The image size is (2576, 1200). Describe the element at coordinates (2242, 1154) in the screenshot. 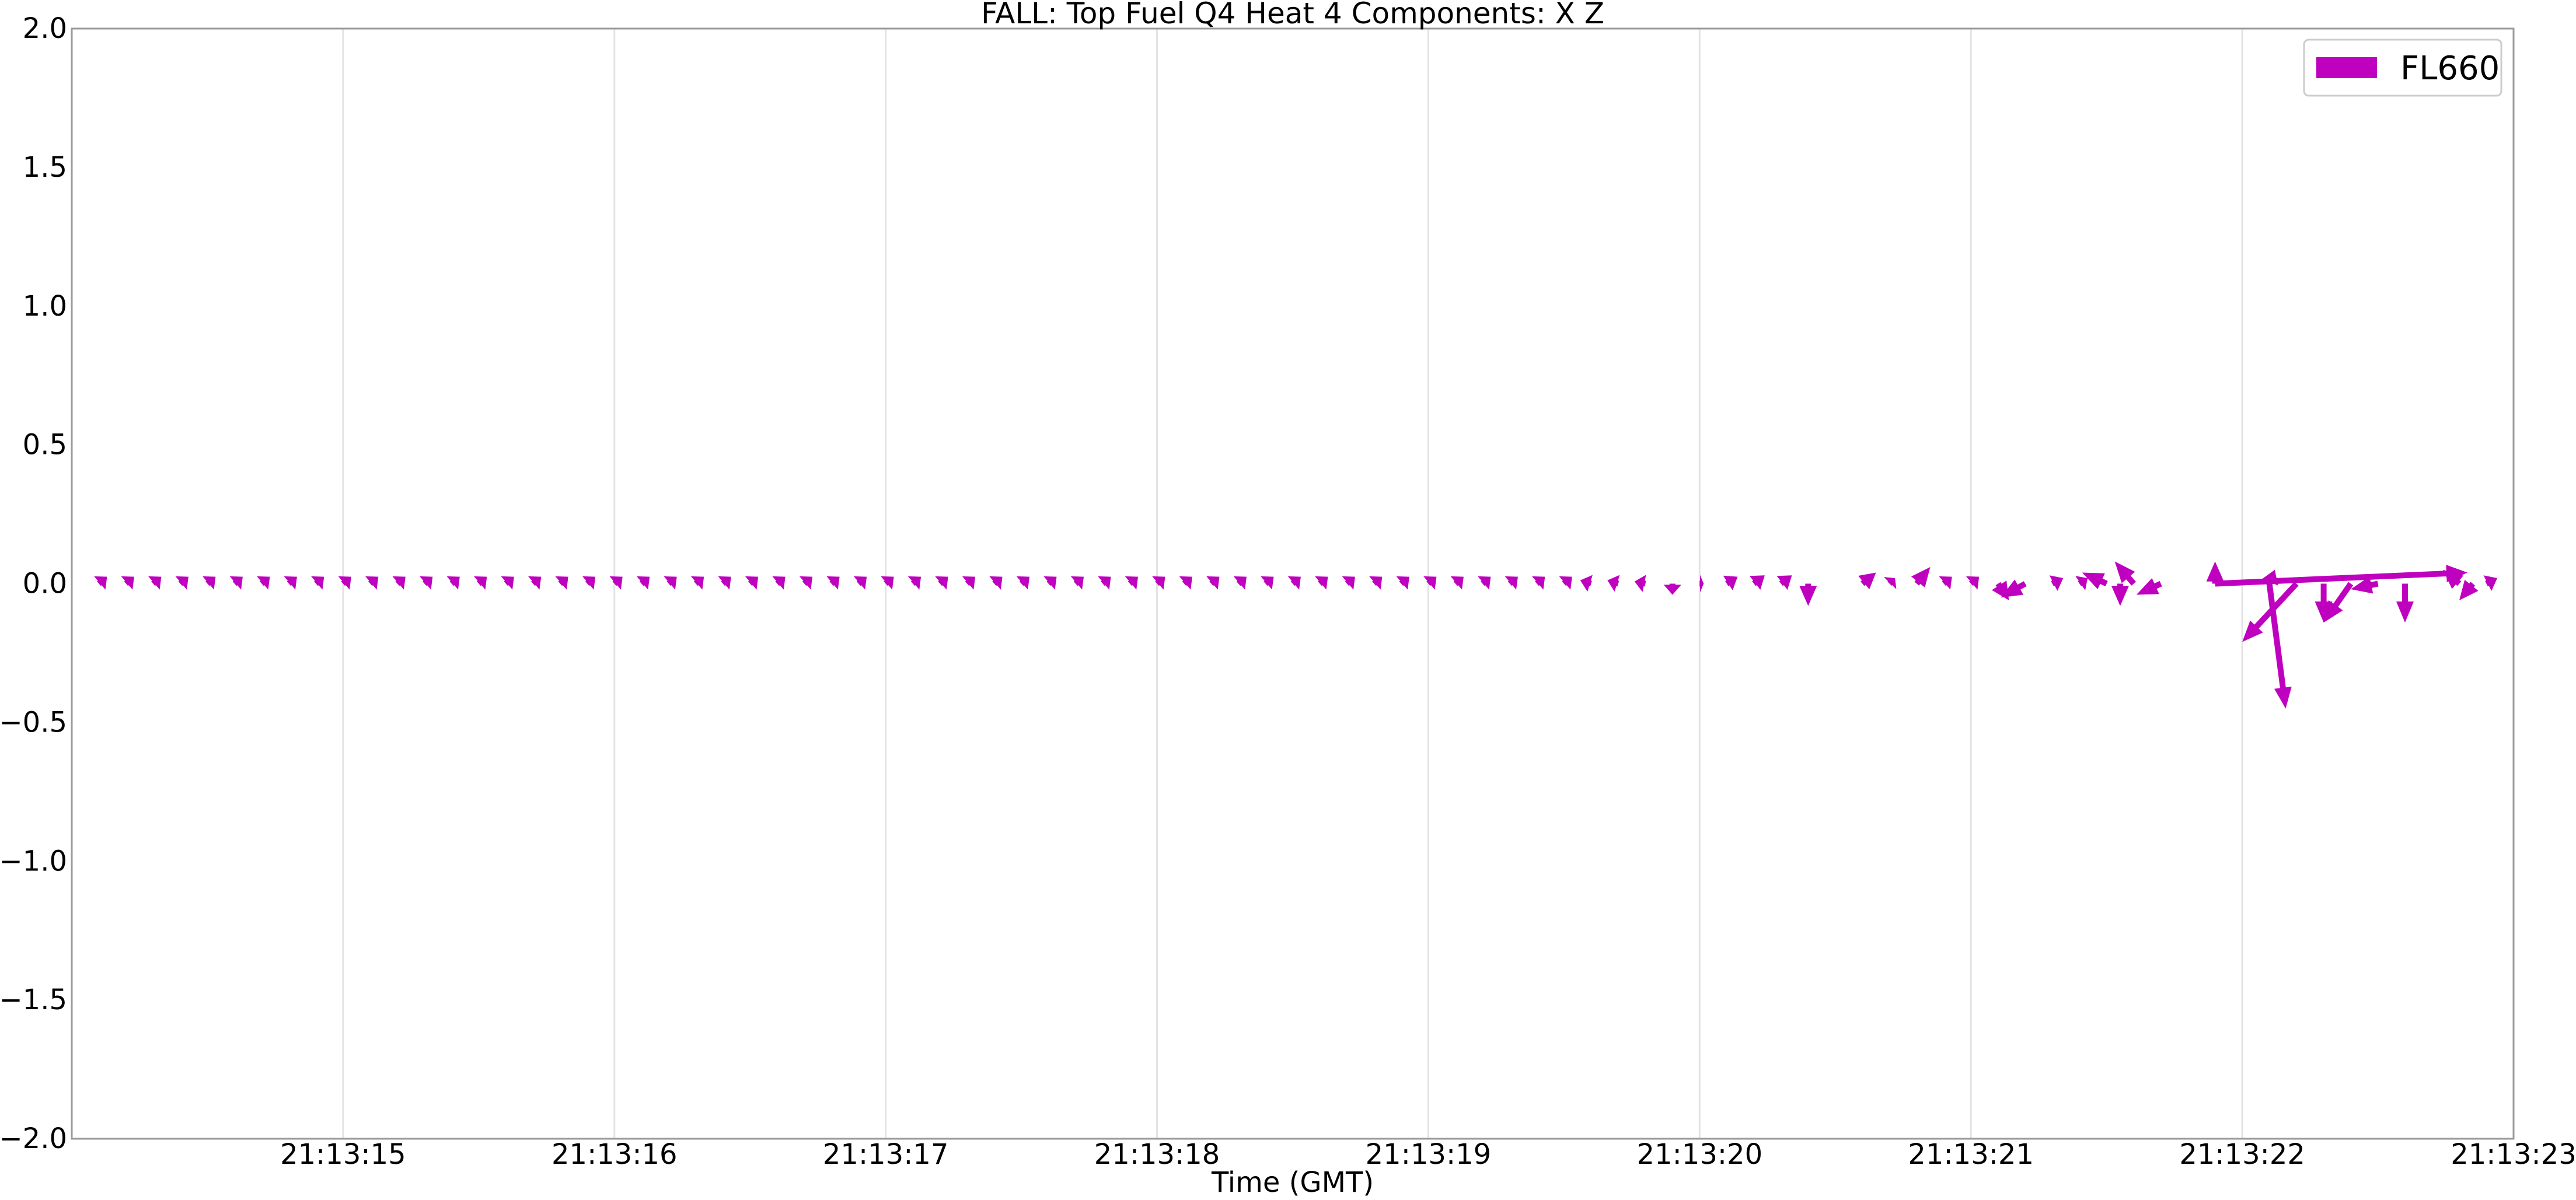

I see `x-tick-label: 21:13:22` at that location.